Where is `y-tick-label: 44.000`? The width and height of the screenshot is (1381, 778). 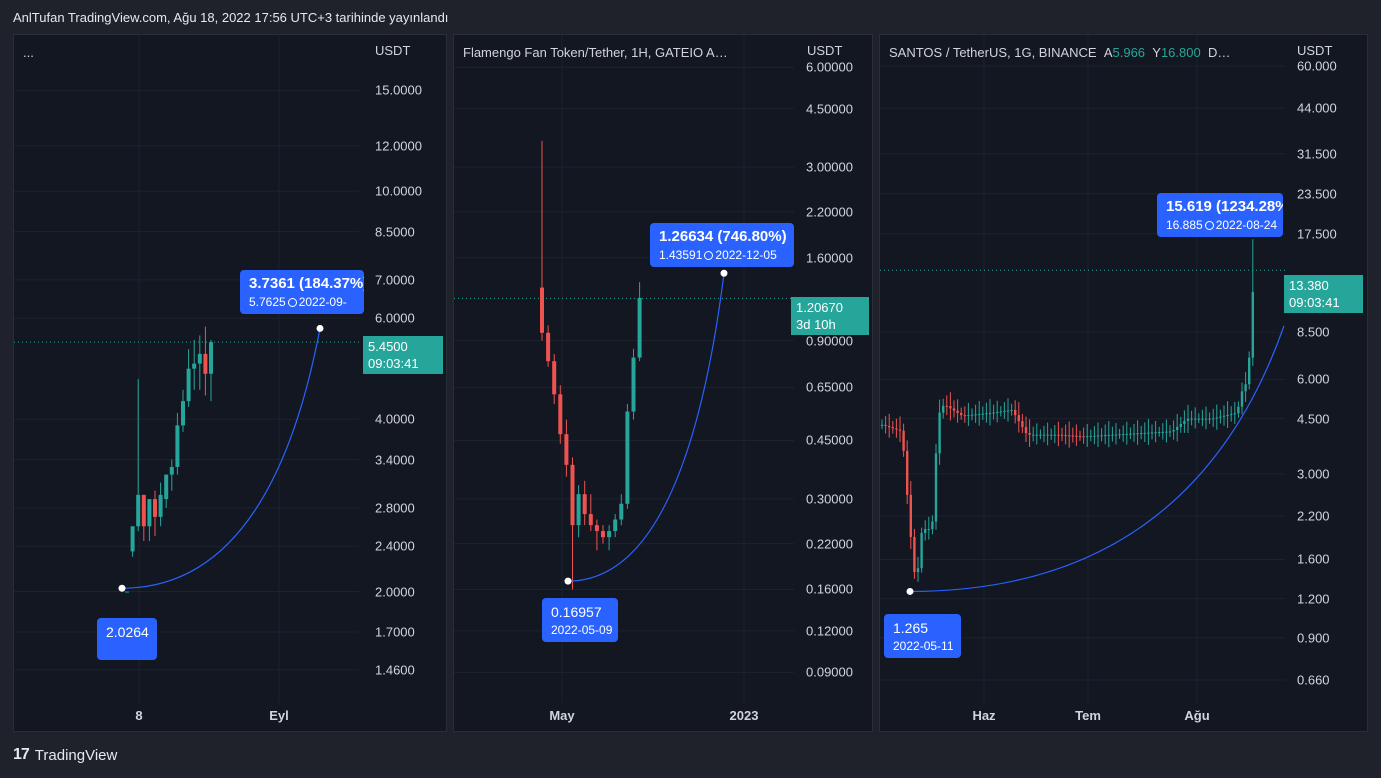
y-tick-label: 44.000 is located at coordinates (1317, 108).